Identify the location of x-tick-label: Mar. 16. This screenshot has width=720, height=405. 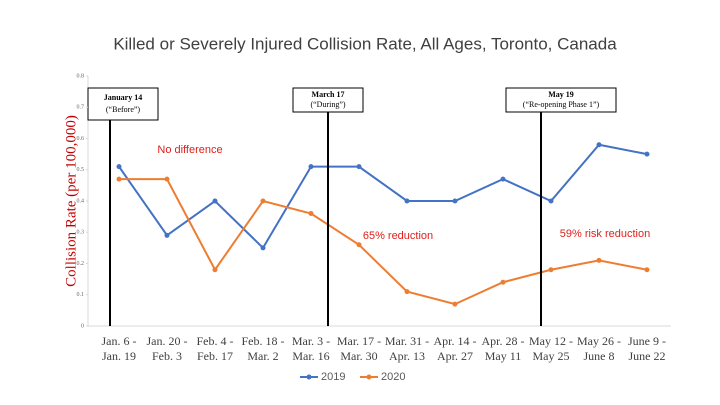
(310, 356).